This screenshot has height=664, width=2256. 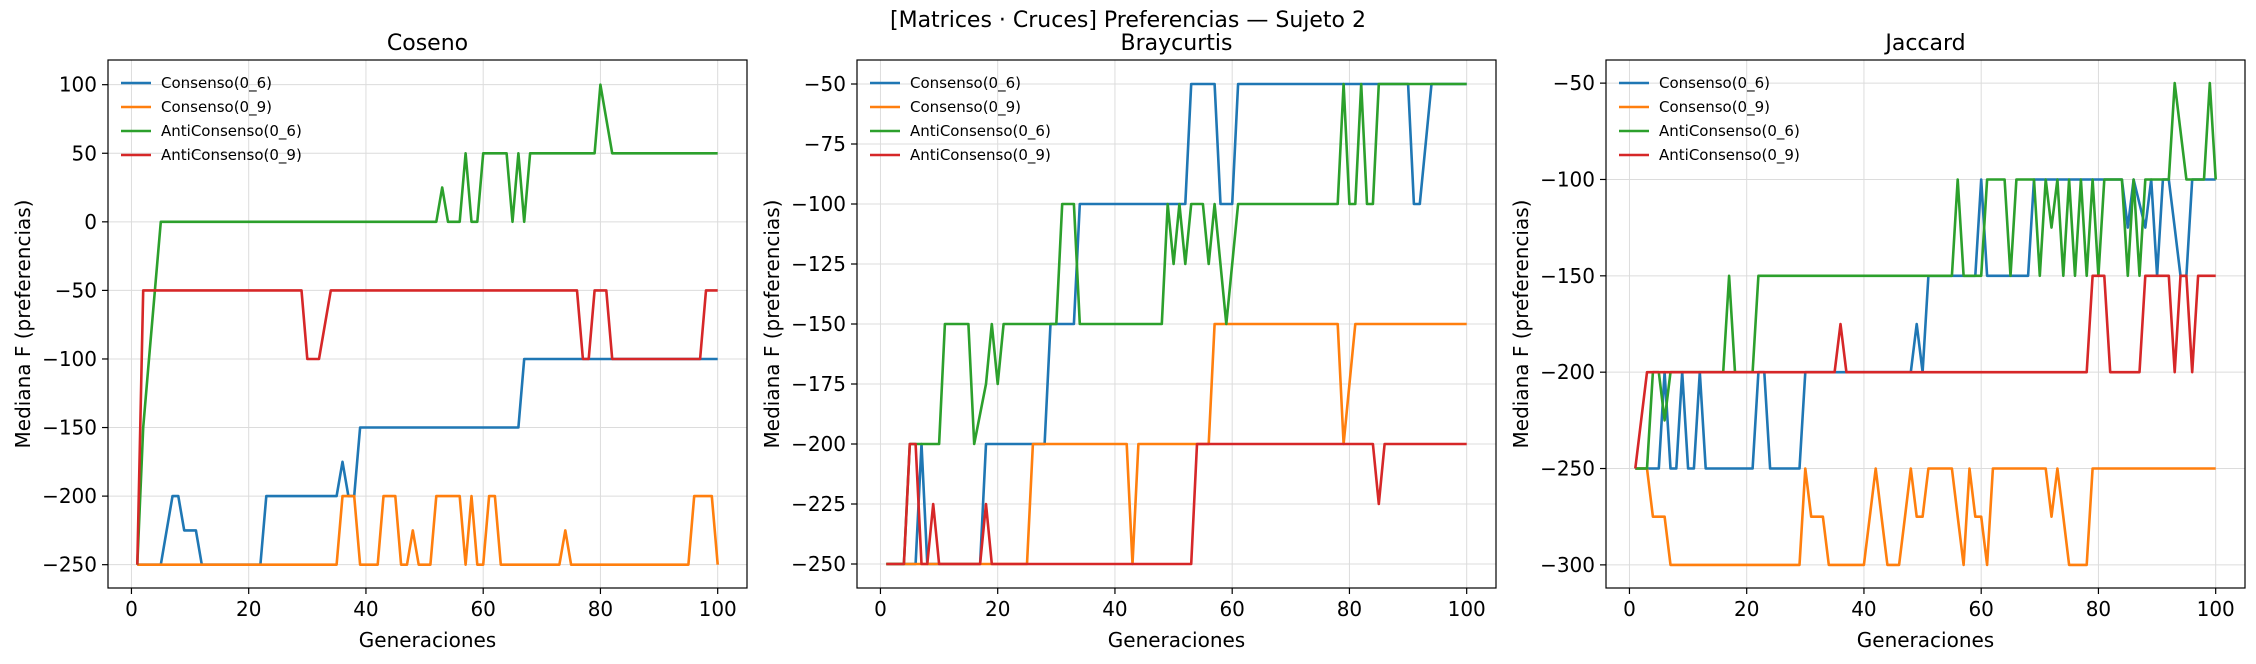 What do you see at coordinates (1924, 43) in the screenshot?
I see `subplot-title: Jaccard` at bounding box center [1924, 43].